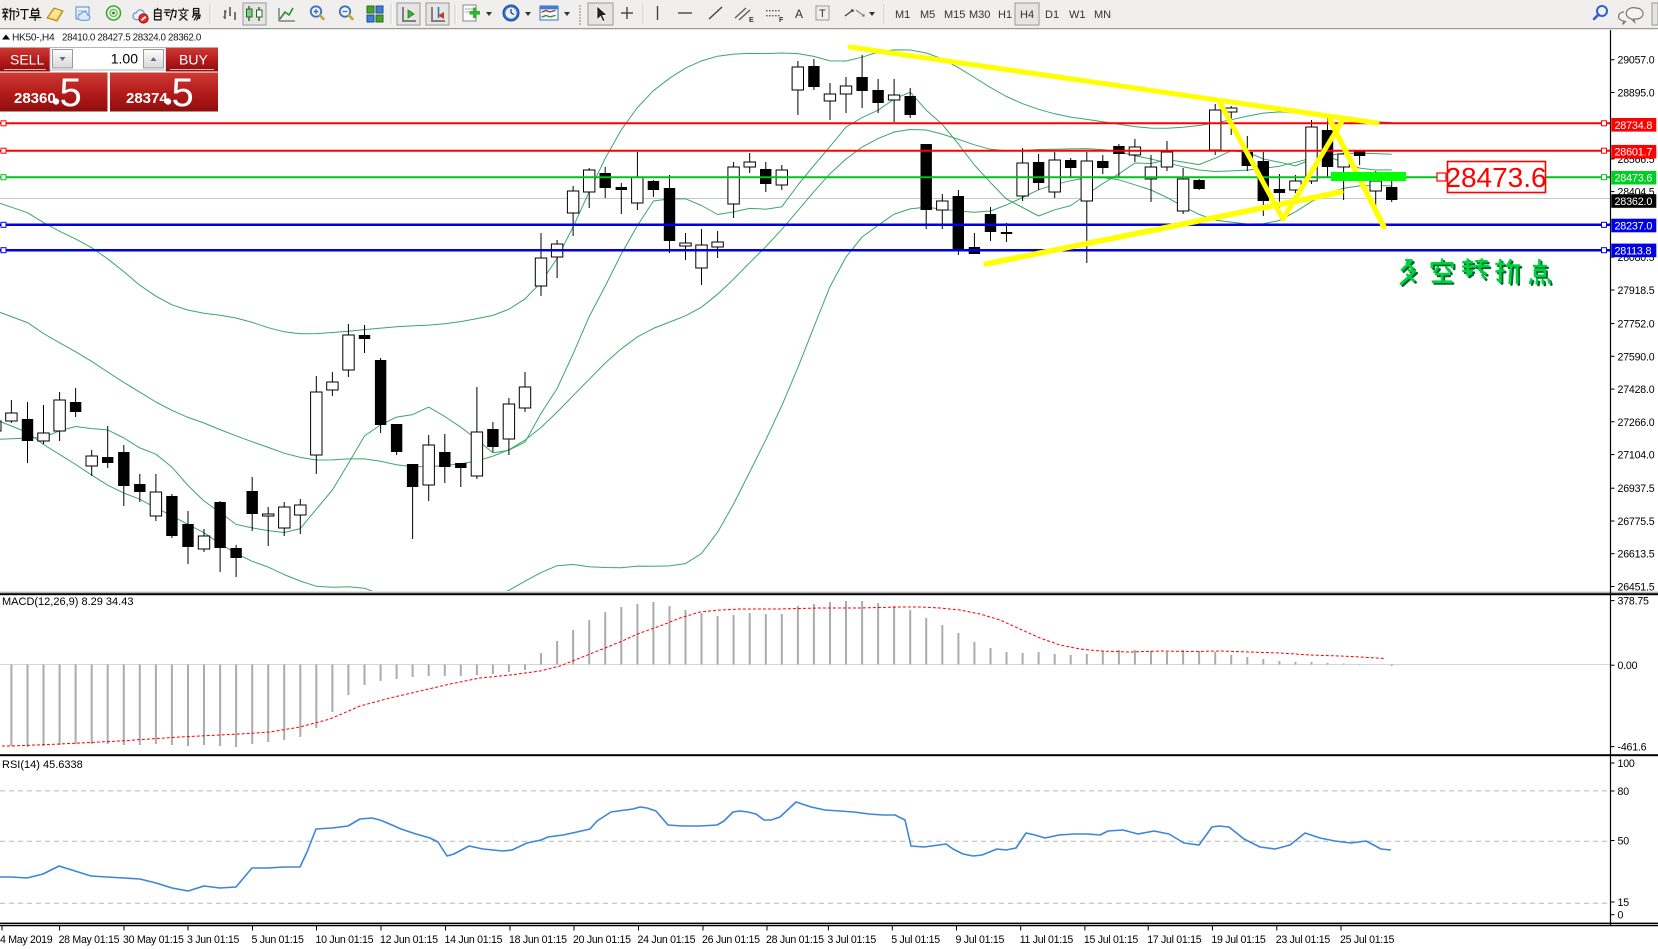 The width and height of the screenshot is (1658, 949). Describe the element at coordinates (1005, 15) in the screenshot. I see `svg-text: H1` at that location.